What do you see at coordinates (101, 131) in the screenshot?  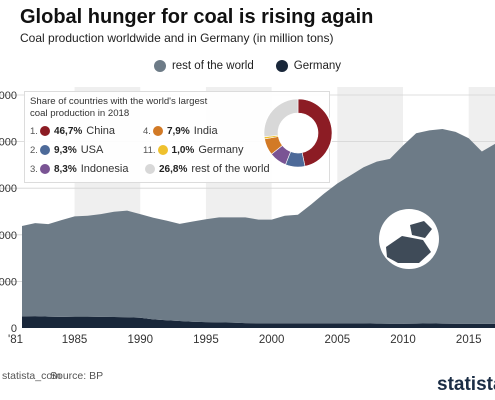 I see `share-country: China` at bounding box center [101, 131].